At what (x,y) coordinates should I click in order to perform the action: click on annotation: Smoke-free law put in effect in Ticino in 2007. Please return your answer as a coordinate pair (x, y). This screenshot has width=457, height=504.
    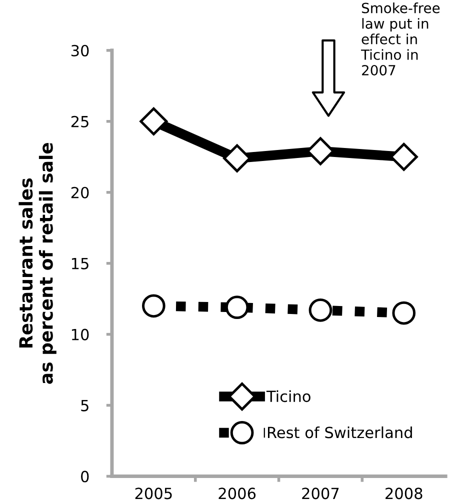
    Looking at the image, I should click on (400, 39).